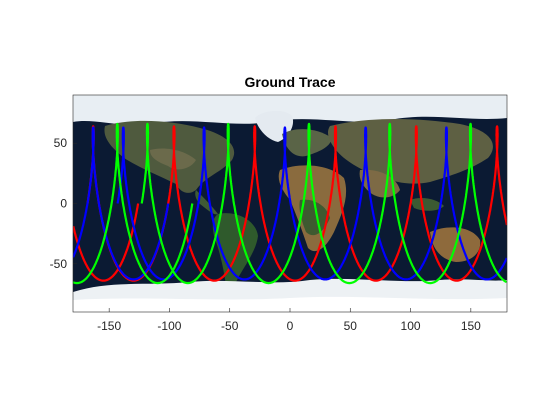 This screenshot has width=560, height=420. I want to click on x-tick-label: 150, so click(471, 326).